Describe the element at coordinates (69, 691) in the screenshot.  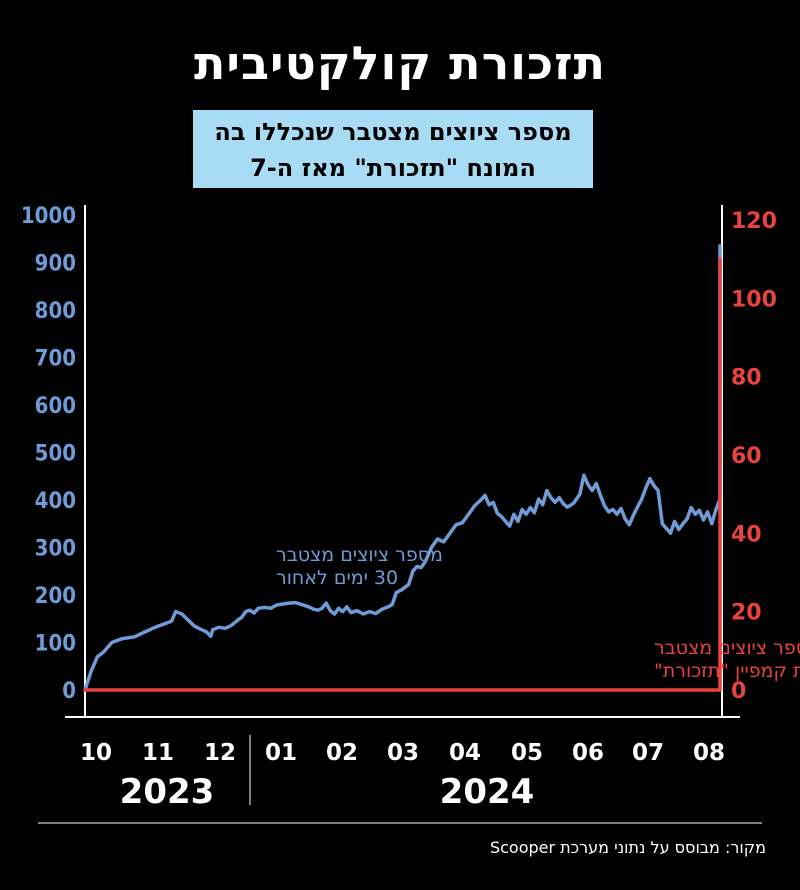
I see `left-tick-label: 0` at that location.